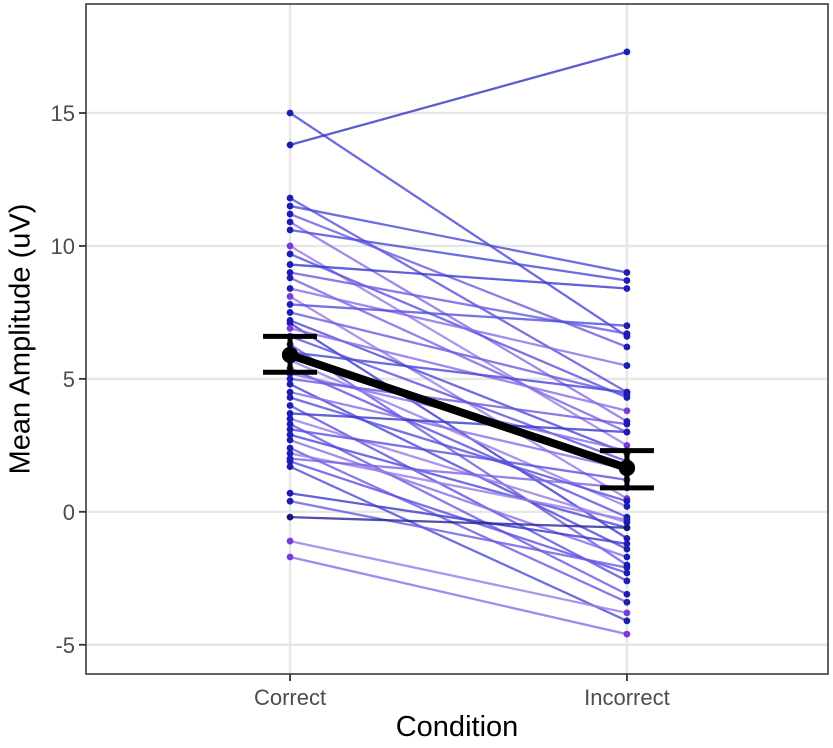 The width and height of the screenshot is (833, 748). What do you see at coordinates (627, 697) in the screenshot?
I see `x-axis-tick-label: Incorrect` at bounding box center [627, 697].